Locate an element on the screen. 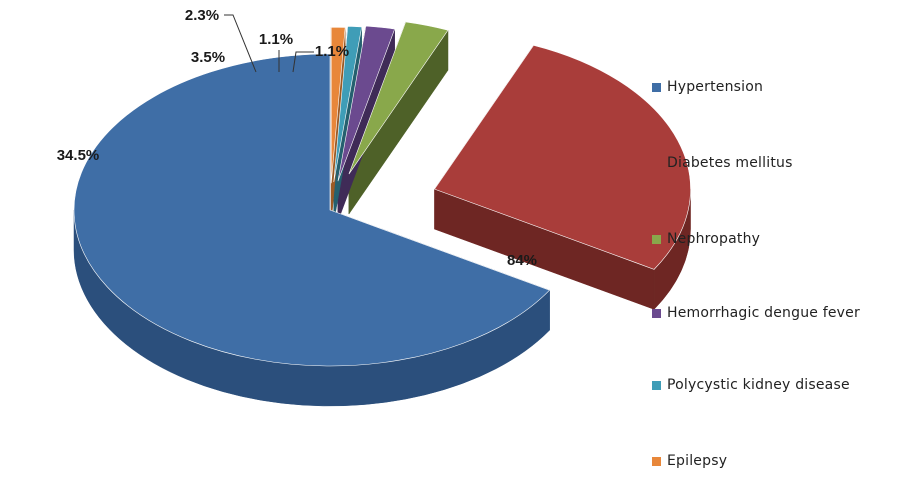  legend-item-nephropathy: Nephropathy is located at coordinates (706, 239).